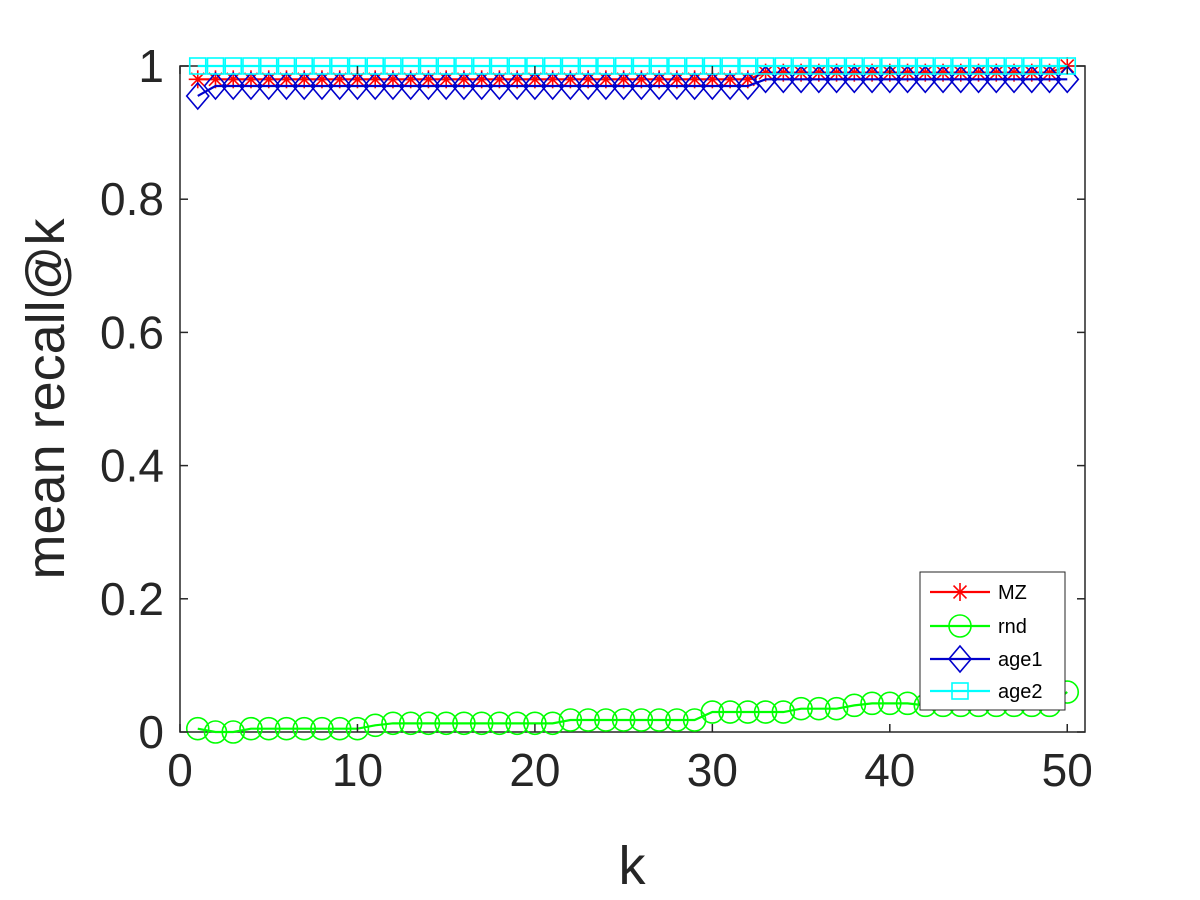 This screenshot has height=900, width=1200. Describe the element at coordinates (151, 66) in the screenshot. I see `y-tick-label: 1` at that location.